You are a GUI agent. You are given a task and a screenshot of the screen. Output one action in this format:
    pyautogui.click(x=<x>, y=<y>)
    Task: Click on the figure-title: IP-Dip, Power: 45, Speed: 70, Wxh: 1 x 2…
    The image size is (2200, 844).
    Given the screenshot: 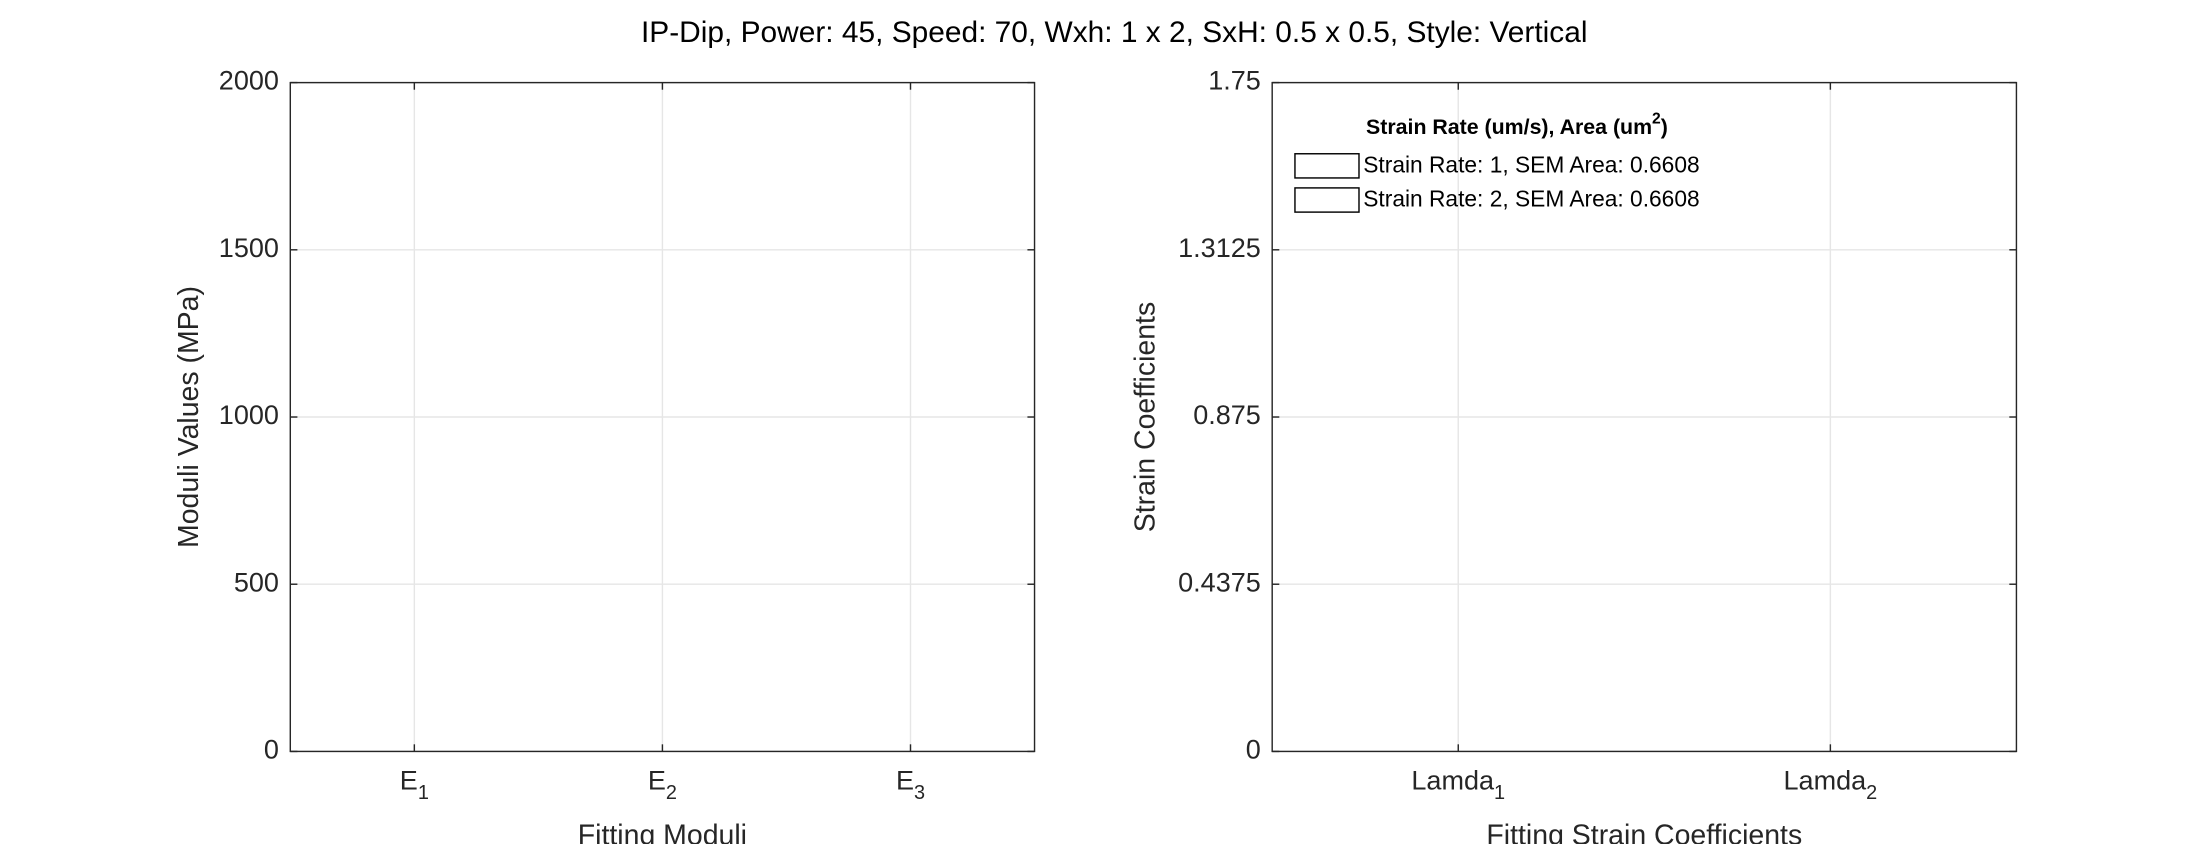 What is the action you would take?
    pyautogui.click(x=1114, y=32)
    